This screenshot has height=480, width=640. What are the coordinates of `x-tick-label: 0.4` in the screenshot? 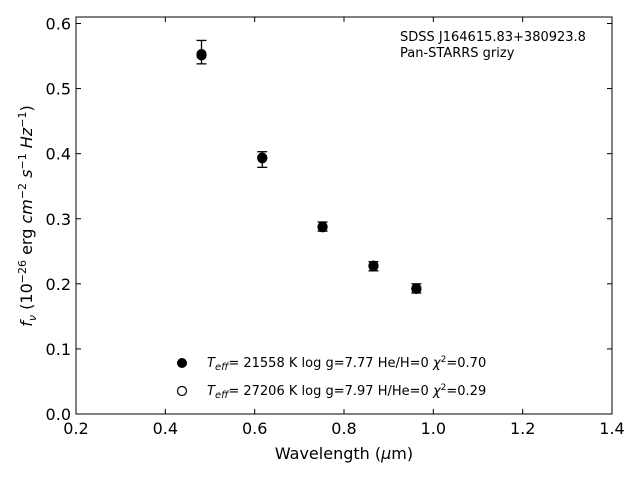 It's located at (165, 428).